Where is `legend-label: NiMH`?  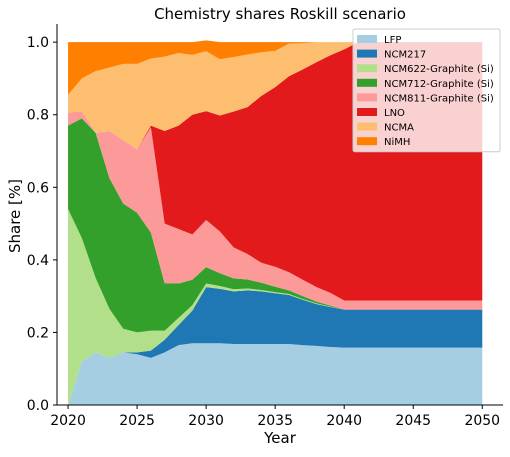
legend-label: NiMH is located at coordinates (397, 142).